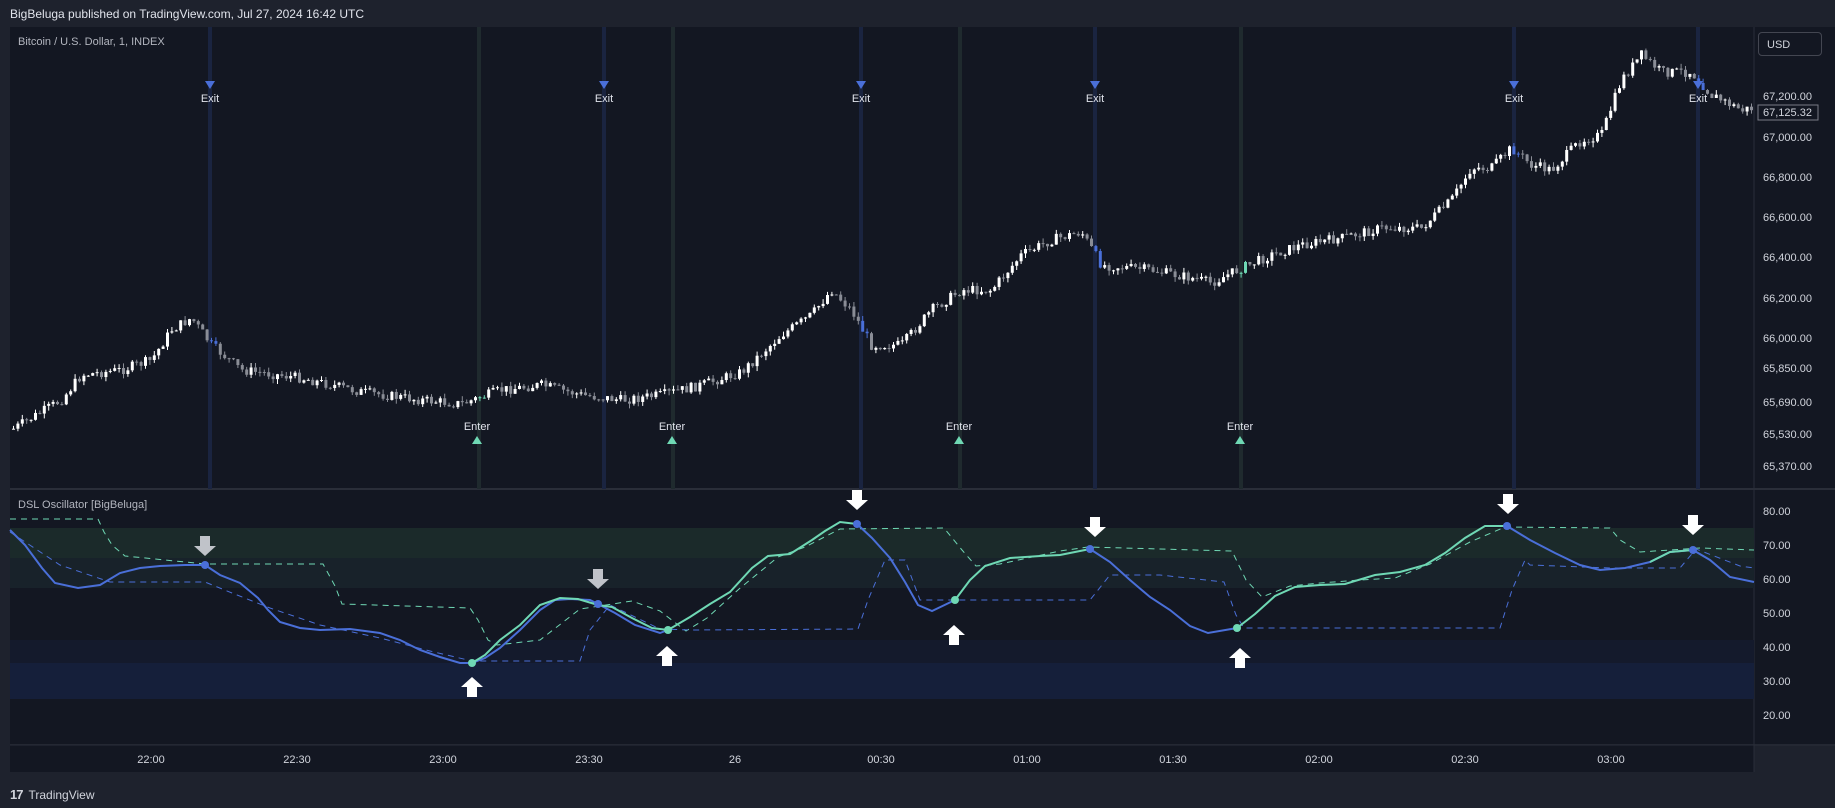 The image size is (1835, 808). Describe the element at coordinates (91, 42) in the screenshot. I see `symbol-label: Bitcoin / U.S. Dollar, 1, INDEX` at that location.